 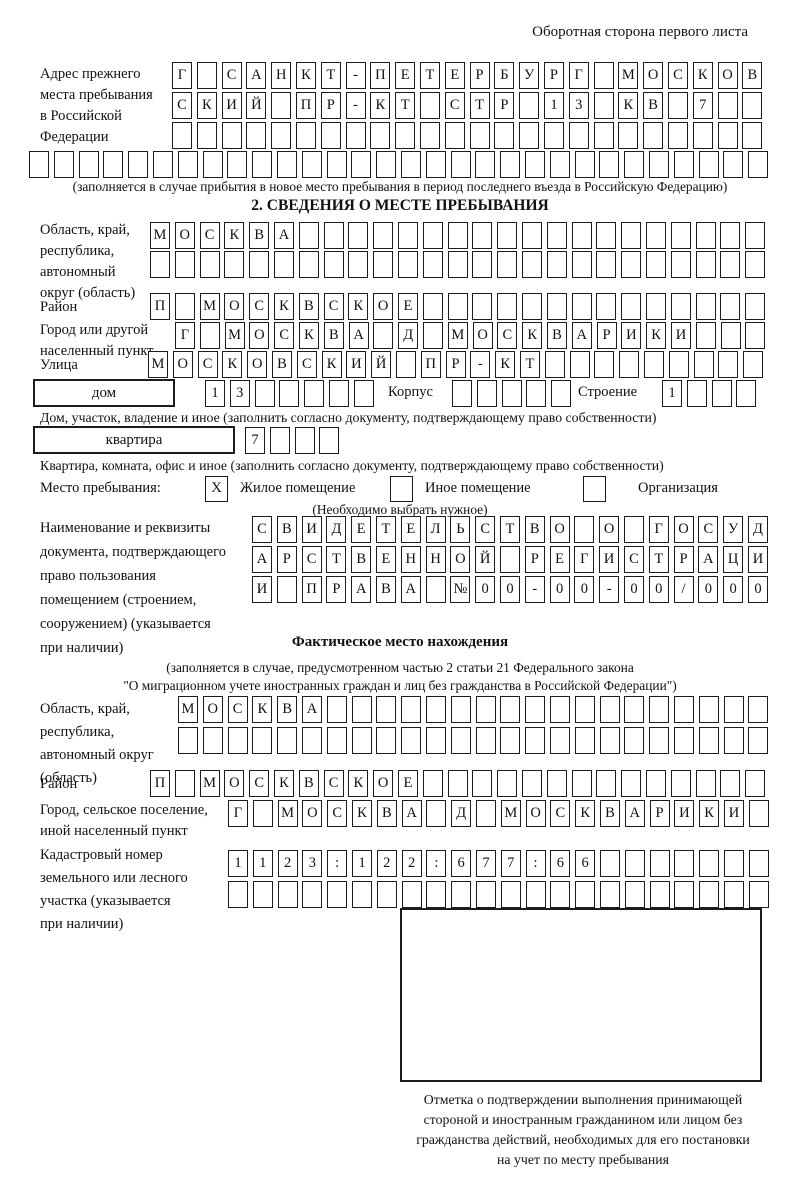 I want to click on char-cell: :, so click(x=337, y=863).